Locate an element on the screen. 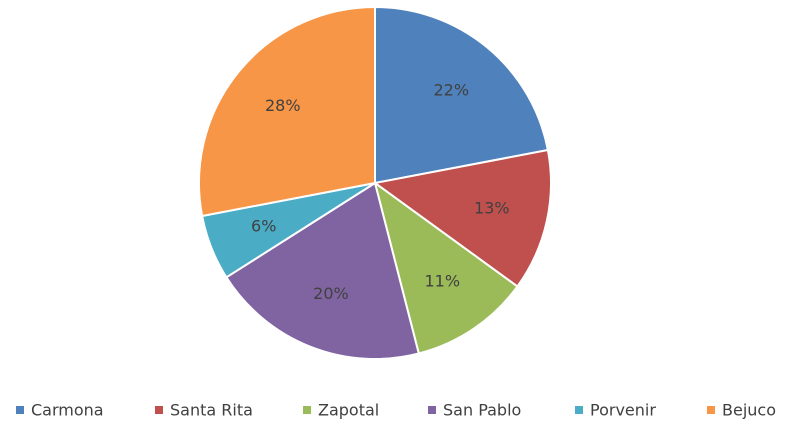  legend-label: San Pablo is located at coordinates (482, 410).